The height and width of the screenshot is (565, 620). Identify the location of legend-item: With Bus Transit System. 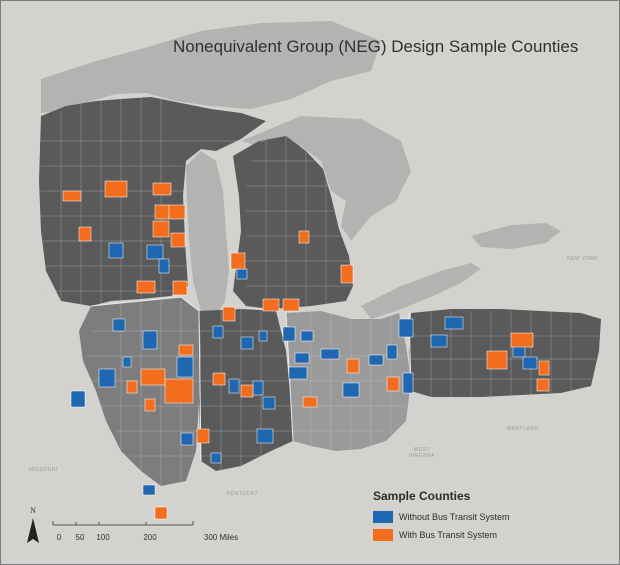
(473, 535).